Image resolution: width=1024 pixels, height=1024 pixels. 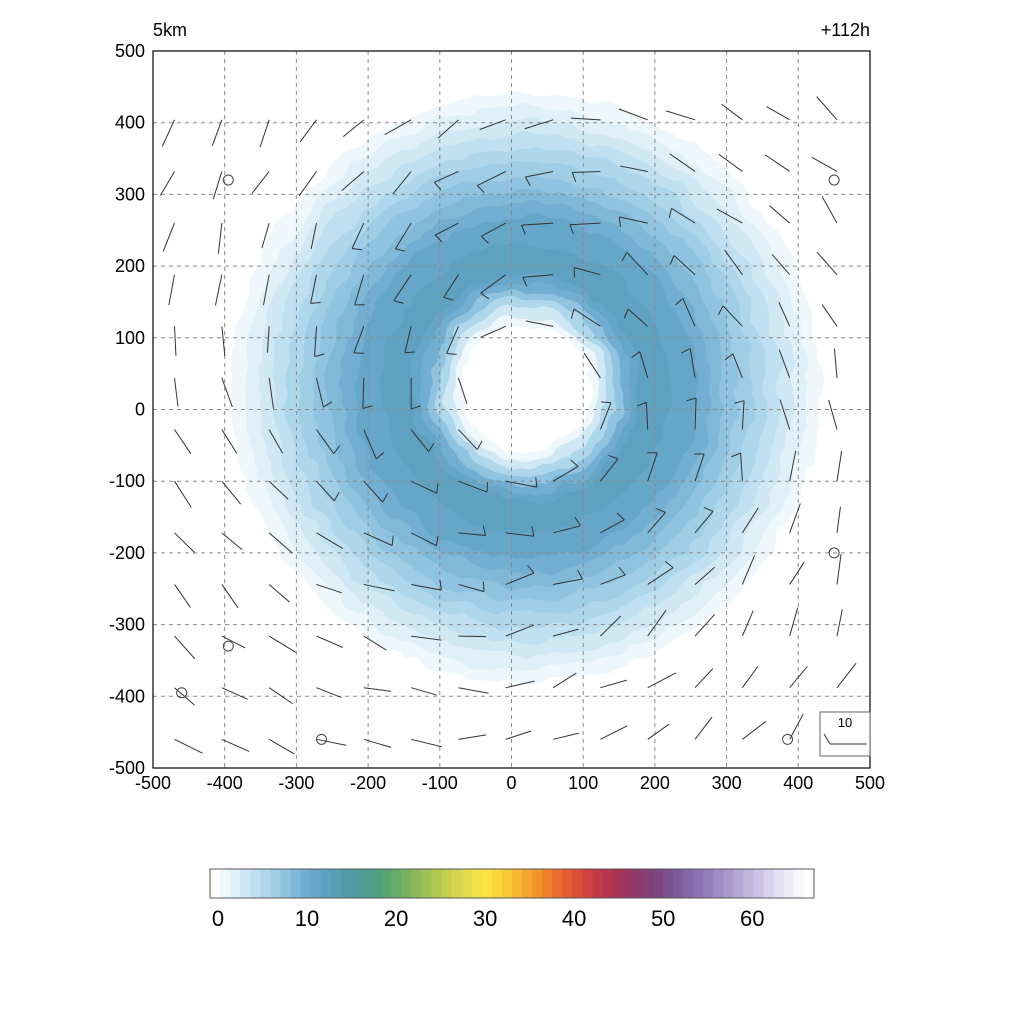 I want to click on panel-label-resolution: 5km, so click(x=170, y=30).